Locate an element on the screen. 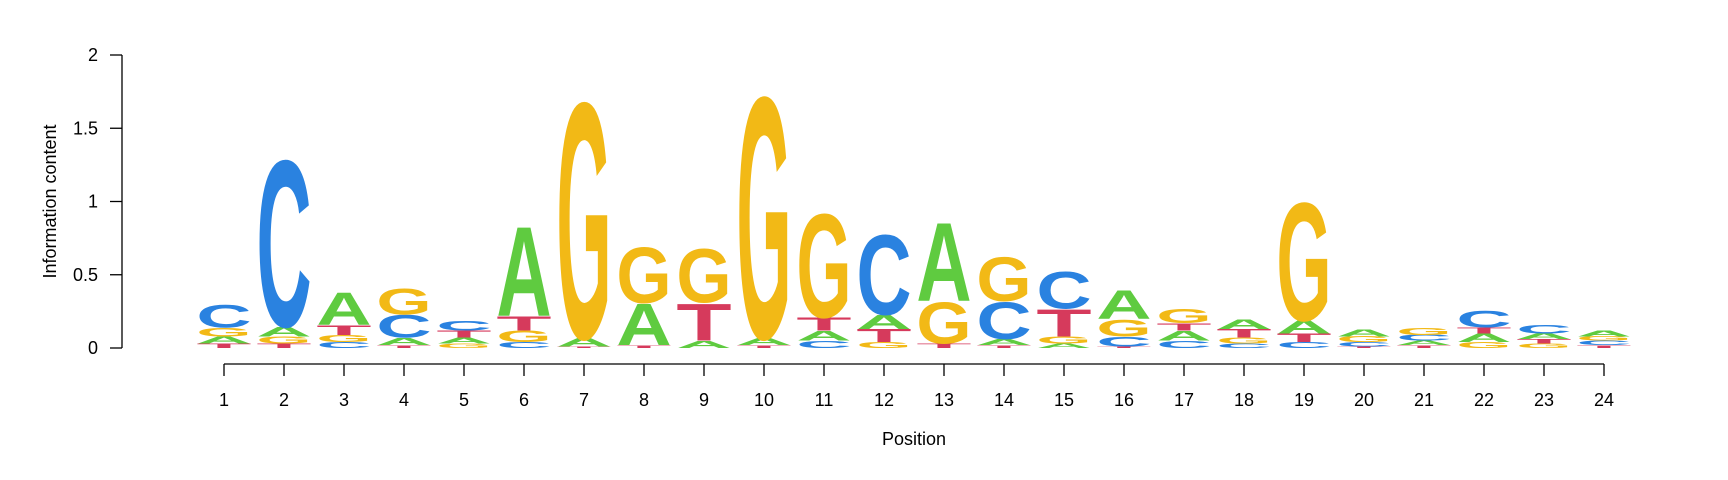 The image size is (1728, 480). x-tick-label: 12 is located at coordinates (884, 400).